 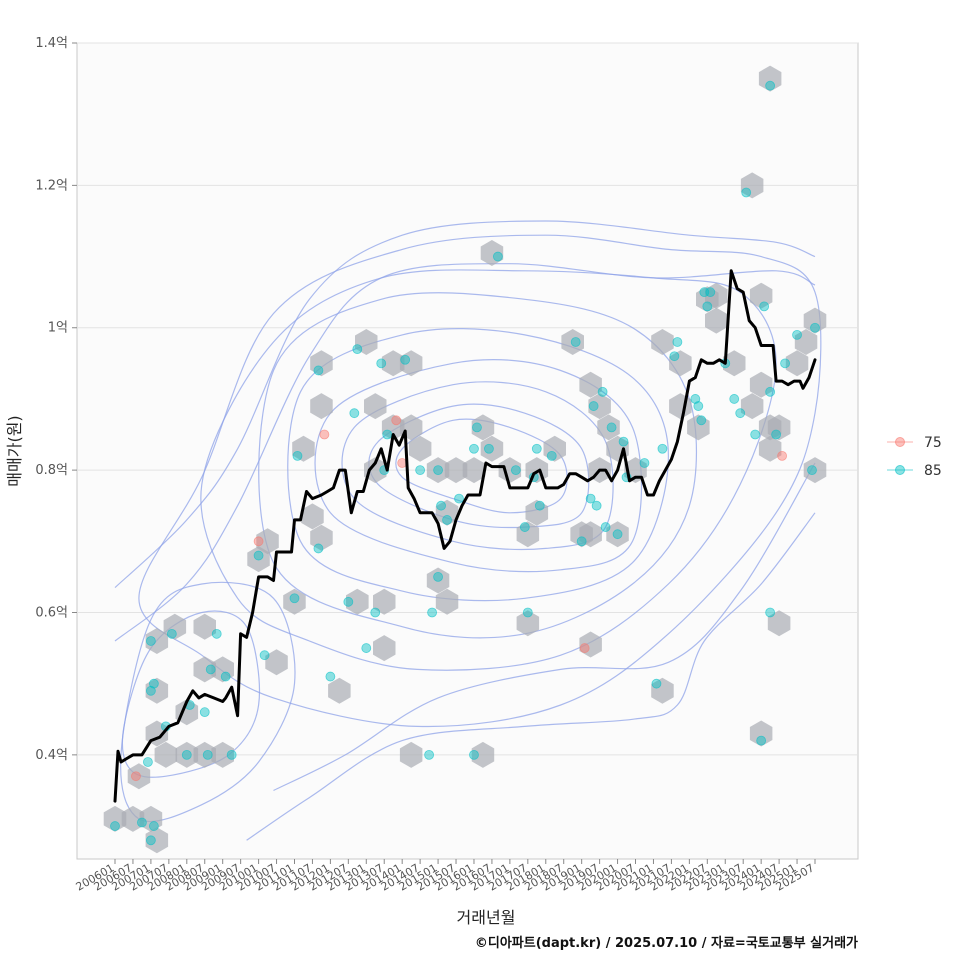 I want to click on y-axis: 0.4억 0.6억 0.8억 1억 1.2억 1.4억, so click(x=56, y=399).